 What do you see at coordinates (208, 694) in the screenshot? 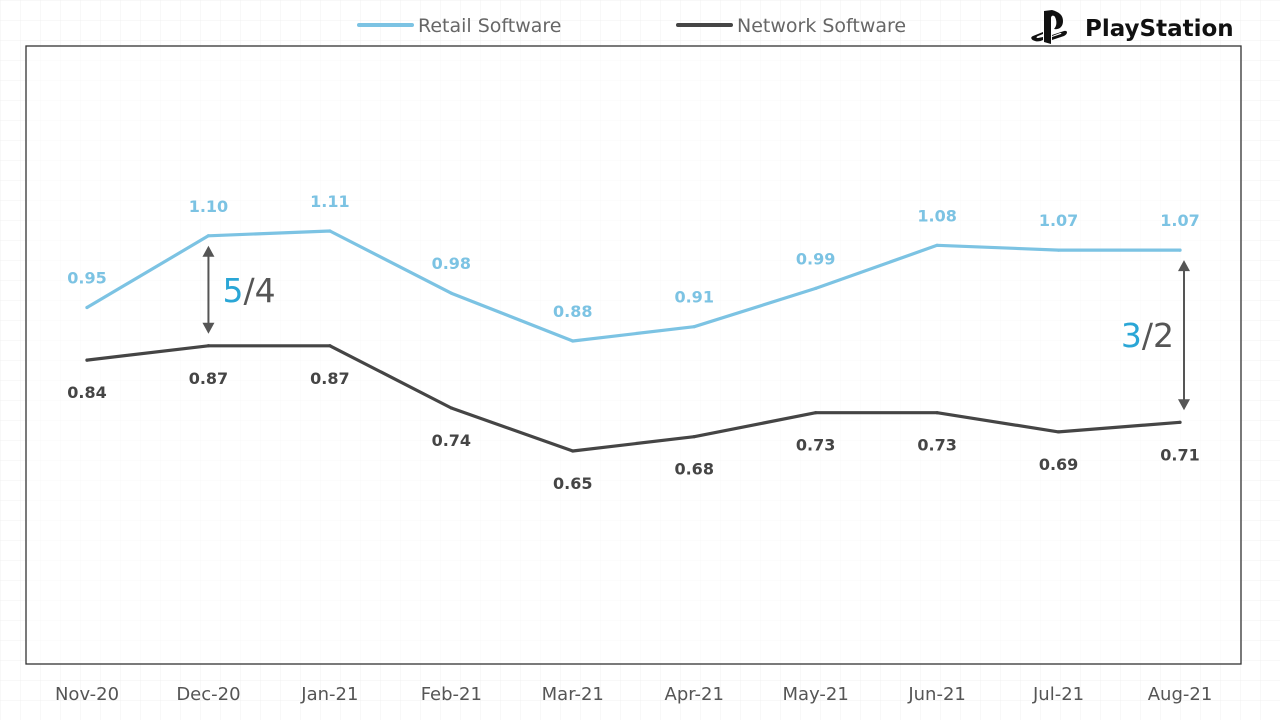
I see `x-tick-label: Dec-20` at bounding box center [208, 694].